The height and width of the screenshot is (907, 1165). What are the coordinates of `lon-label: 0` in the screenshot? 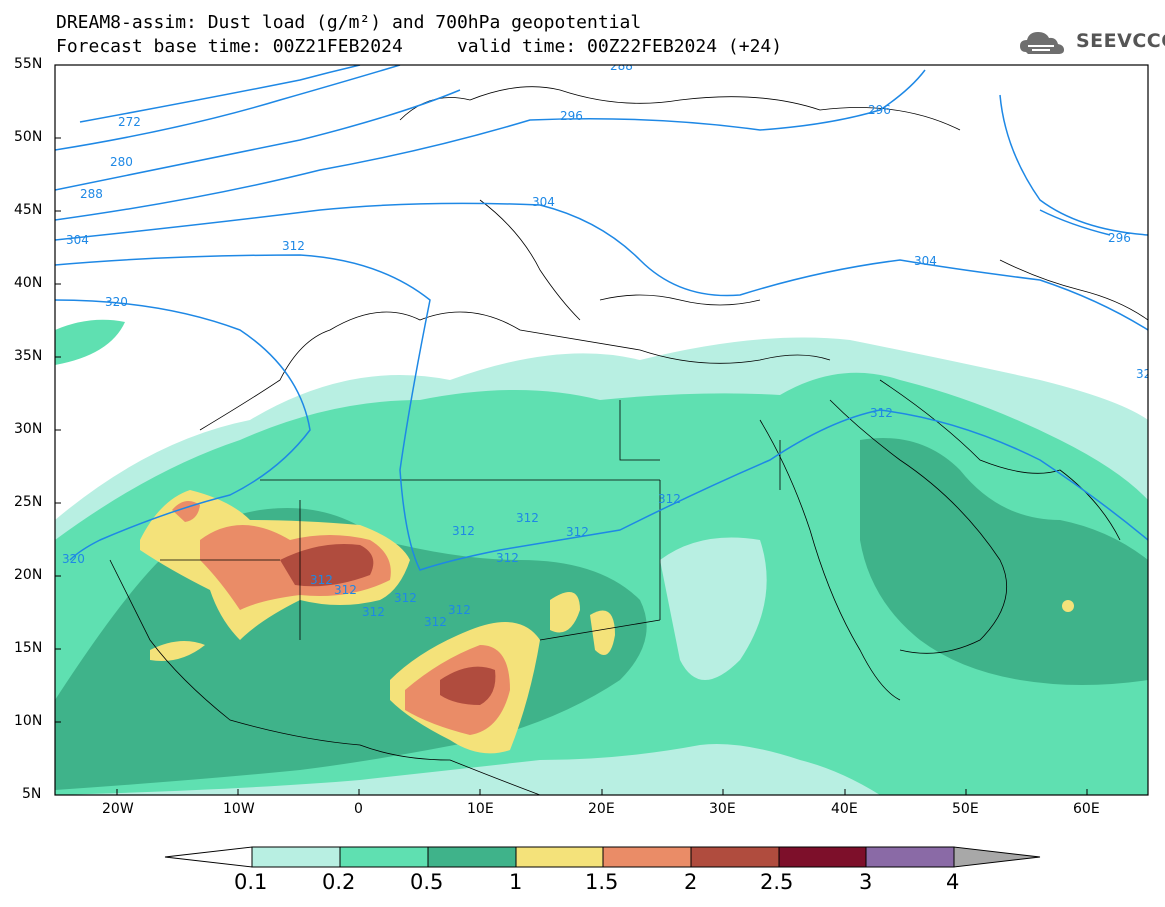 It's located at (358, 809).